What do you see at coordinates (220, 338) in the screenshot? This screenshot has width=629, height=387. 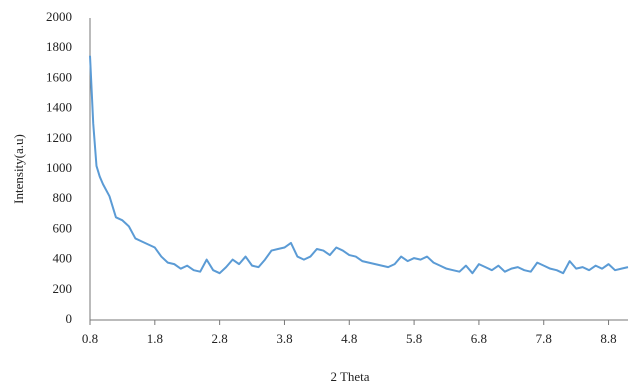 I see `x-tick-label: 2.8` at bounding box center [220, 338].